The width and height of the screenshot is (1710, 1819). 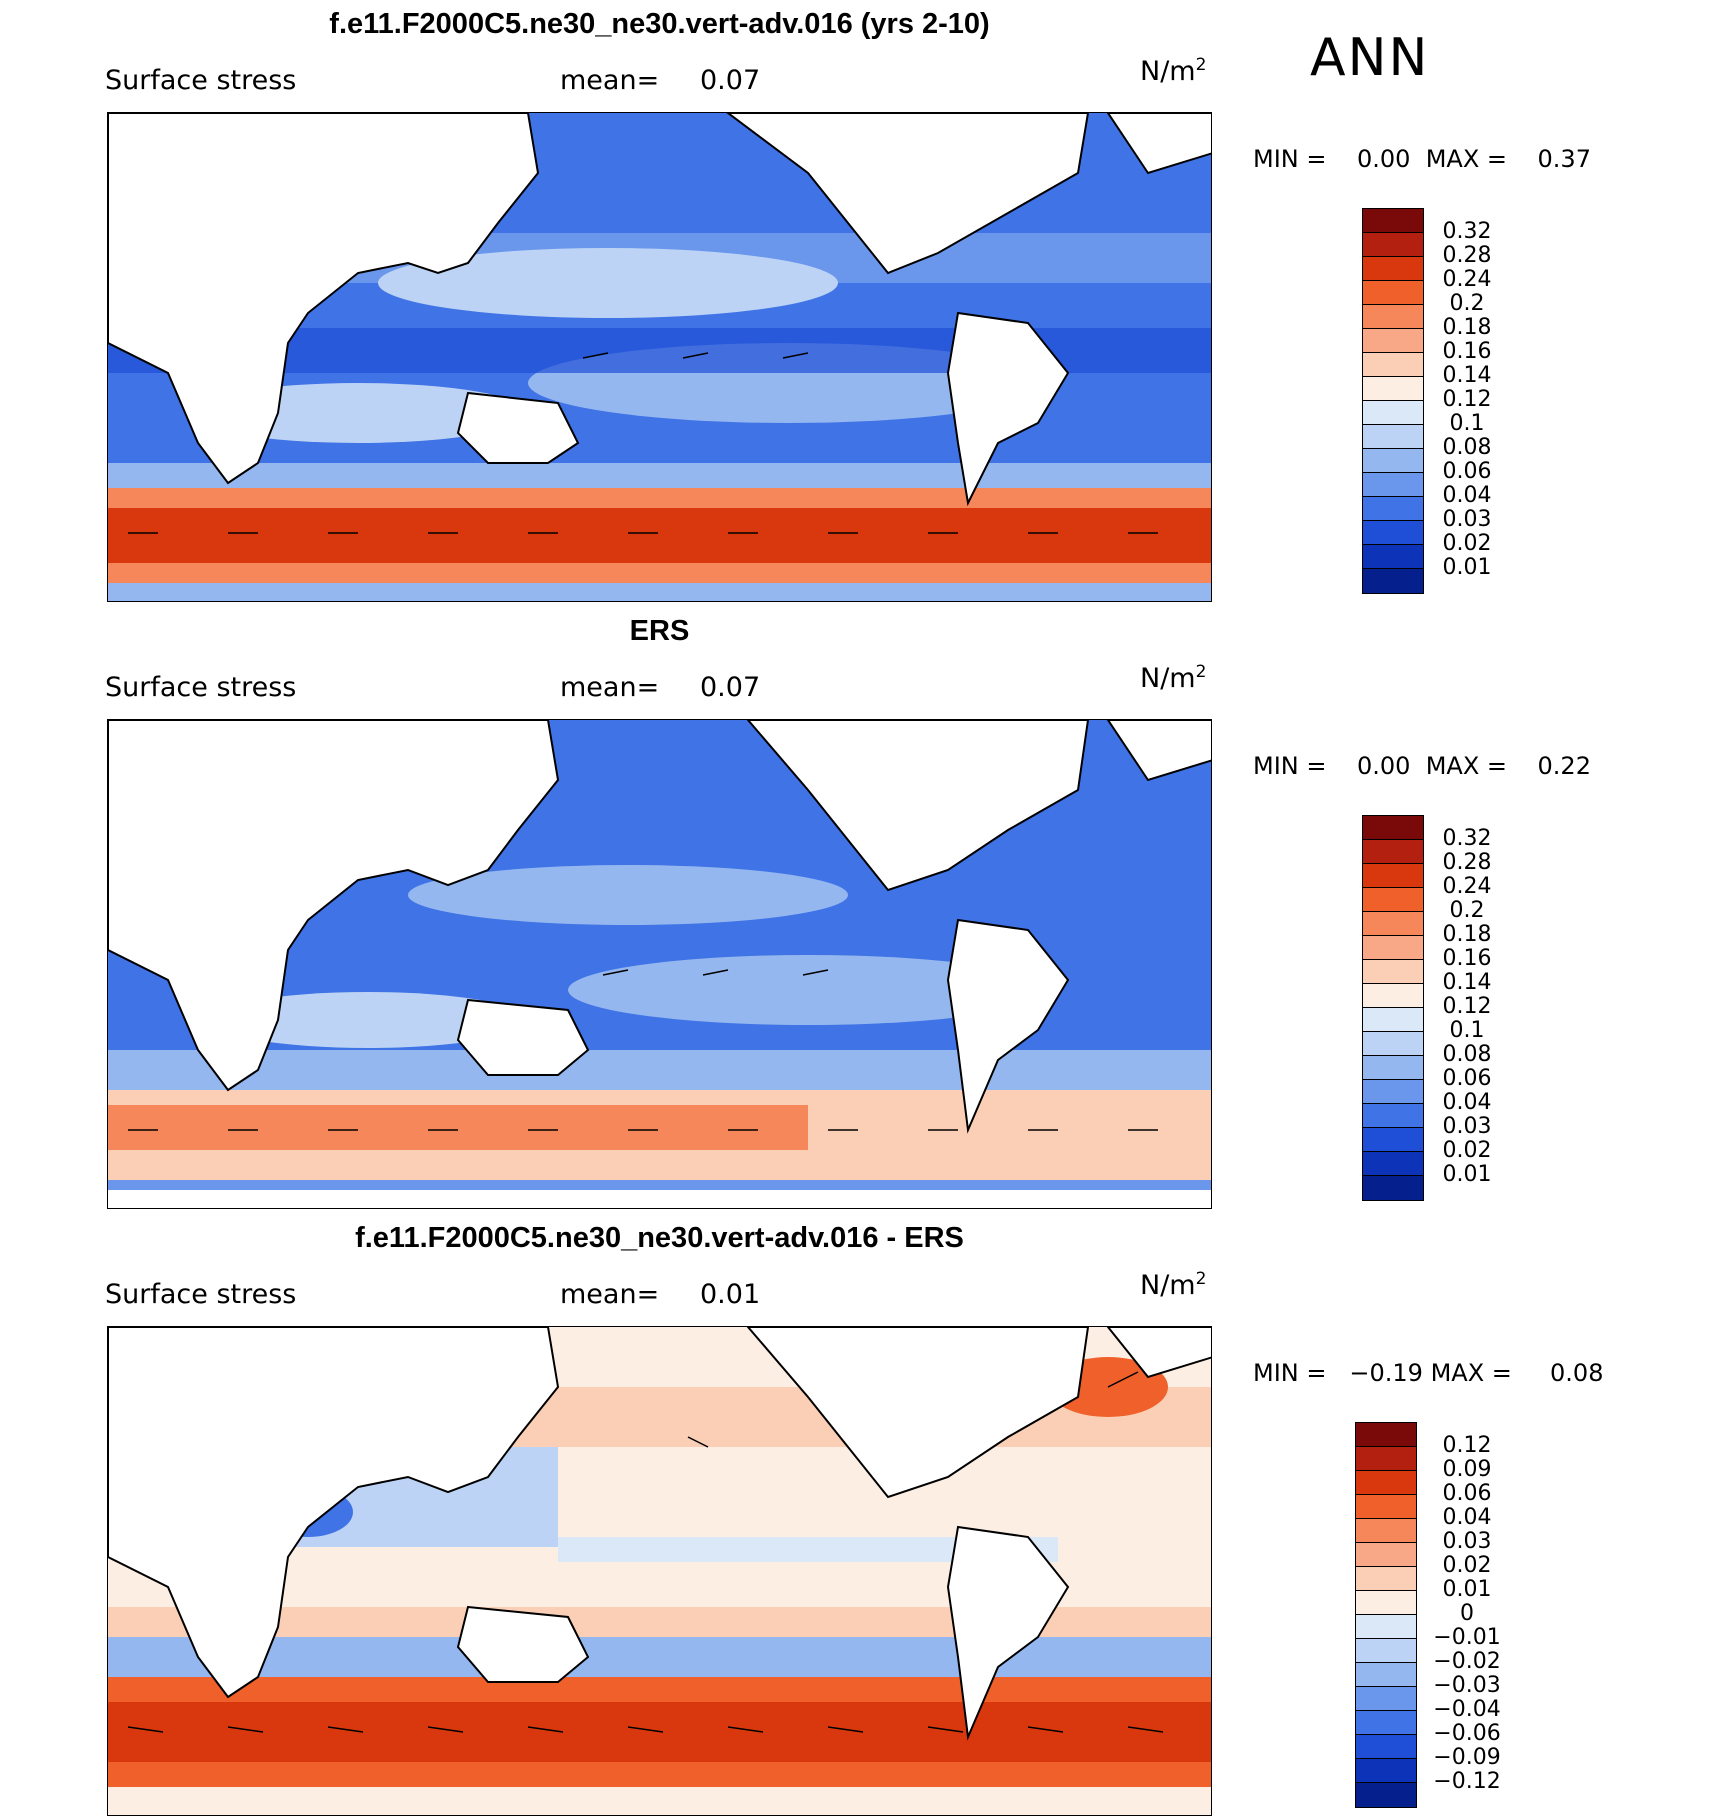 I want to click on panel-1-colorbar, so click(x=1393, y=401).